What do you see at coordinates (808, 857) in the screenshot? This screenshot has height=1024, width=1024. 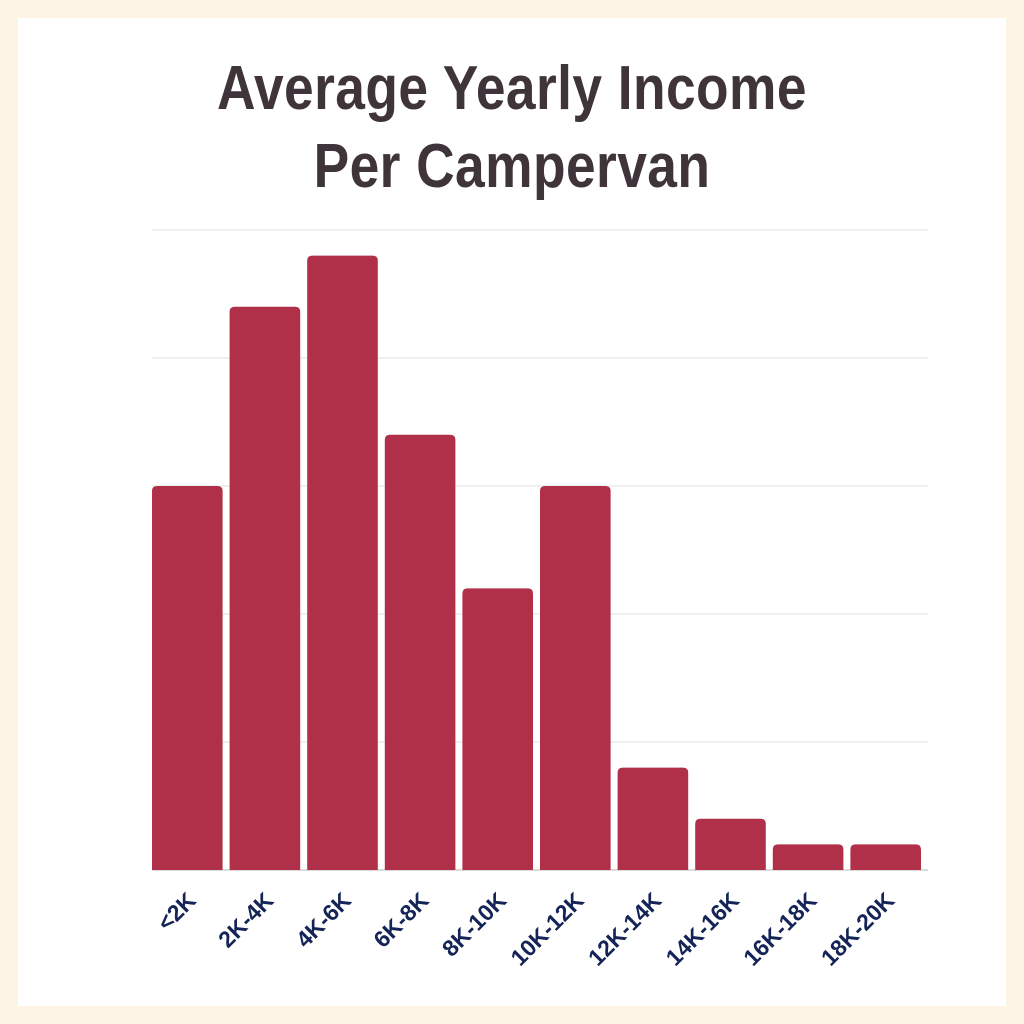 I see `bar-16k-18k` at bounding box center [808, 857].